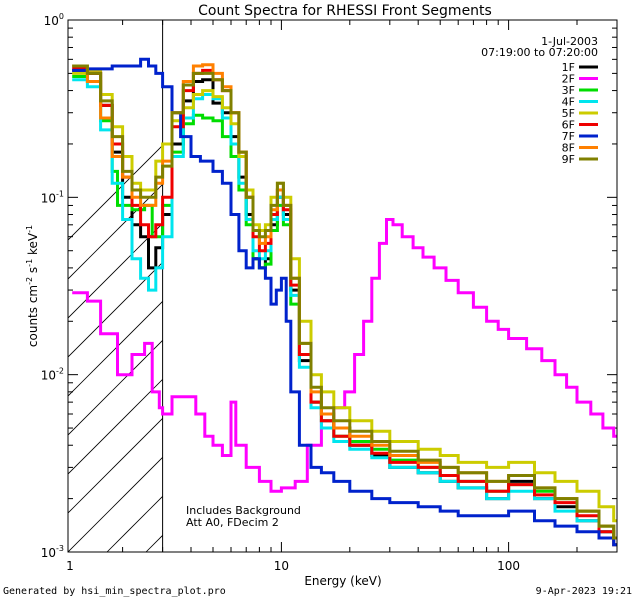 This screenshot has width=640, height=600. Describe the element at coordinates (584, 591) in the screenshot. I see `footer-timestamp: 9-Apr-2023 19:21` at that location.